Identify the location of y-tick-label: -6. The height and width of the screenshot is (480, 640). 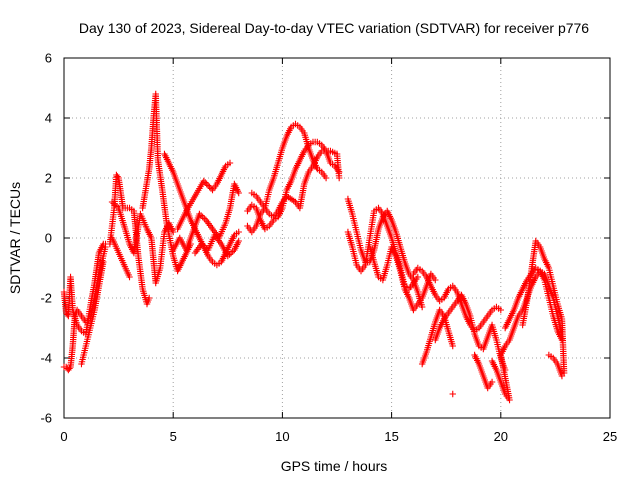
(46, 418).